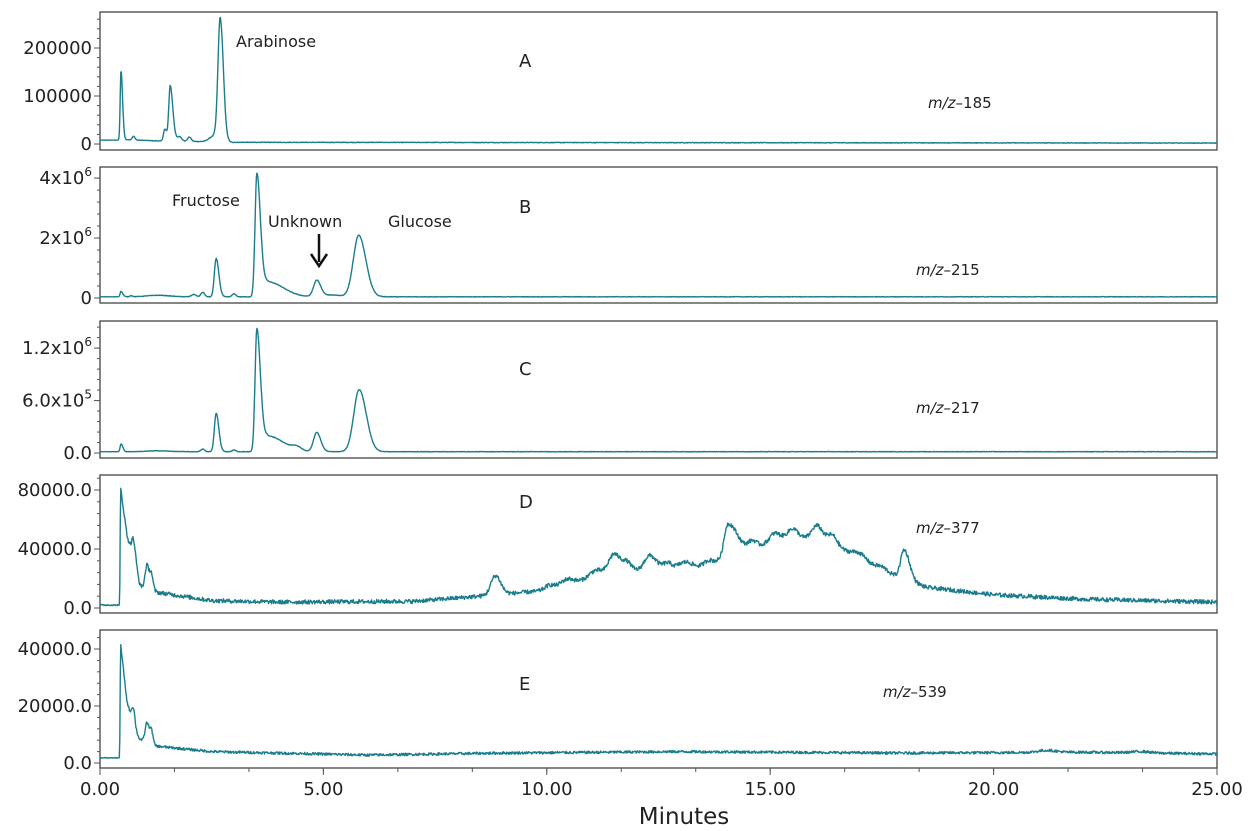 This screenshot has height=831, width=1257. I want to click on peak-annotation-fructose: Fructose, so click(206, 200).